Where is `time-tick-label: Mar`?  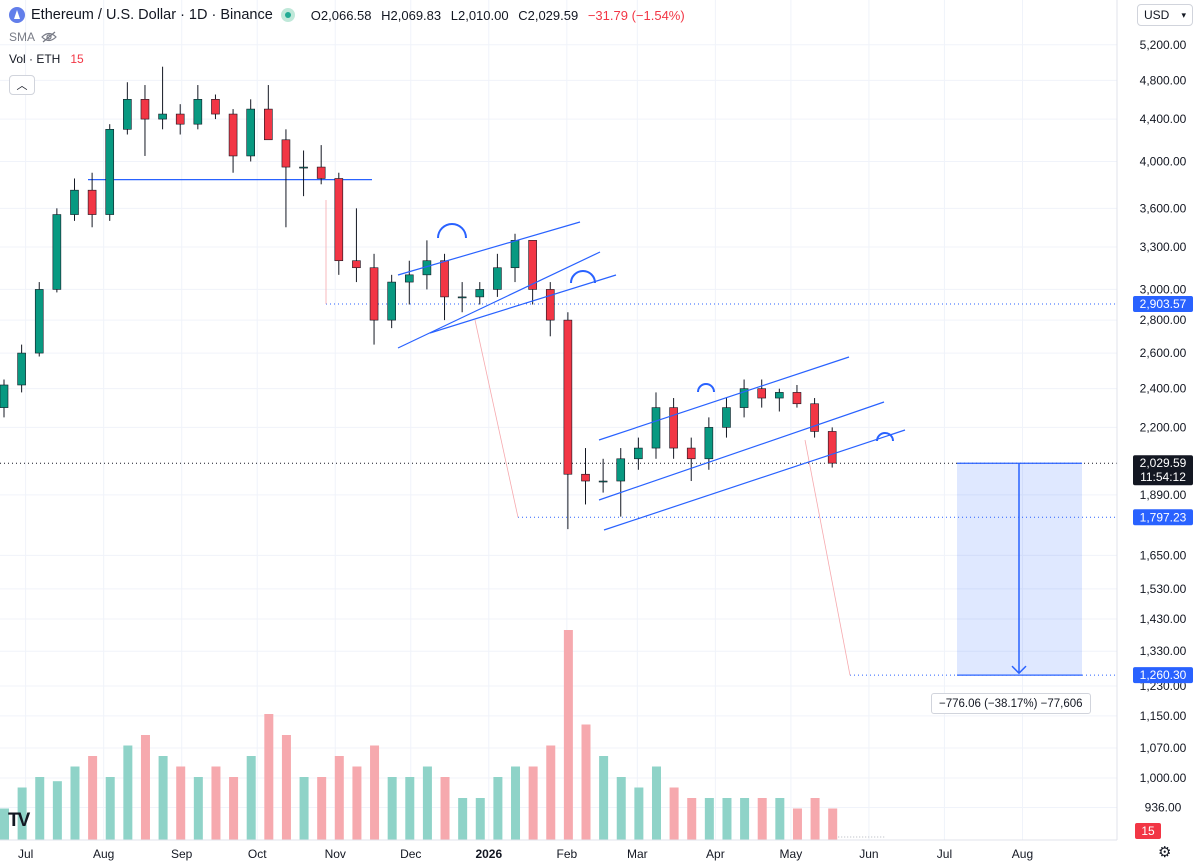 time-tick-label: Mar is located at coordinates (637, 854).